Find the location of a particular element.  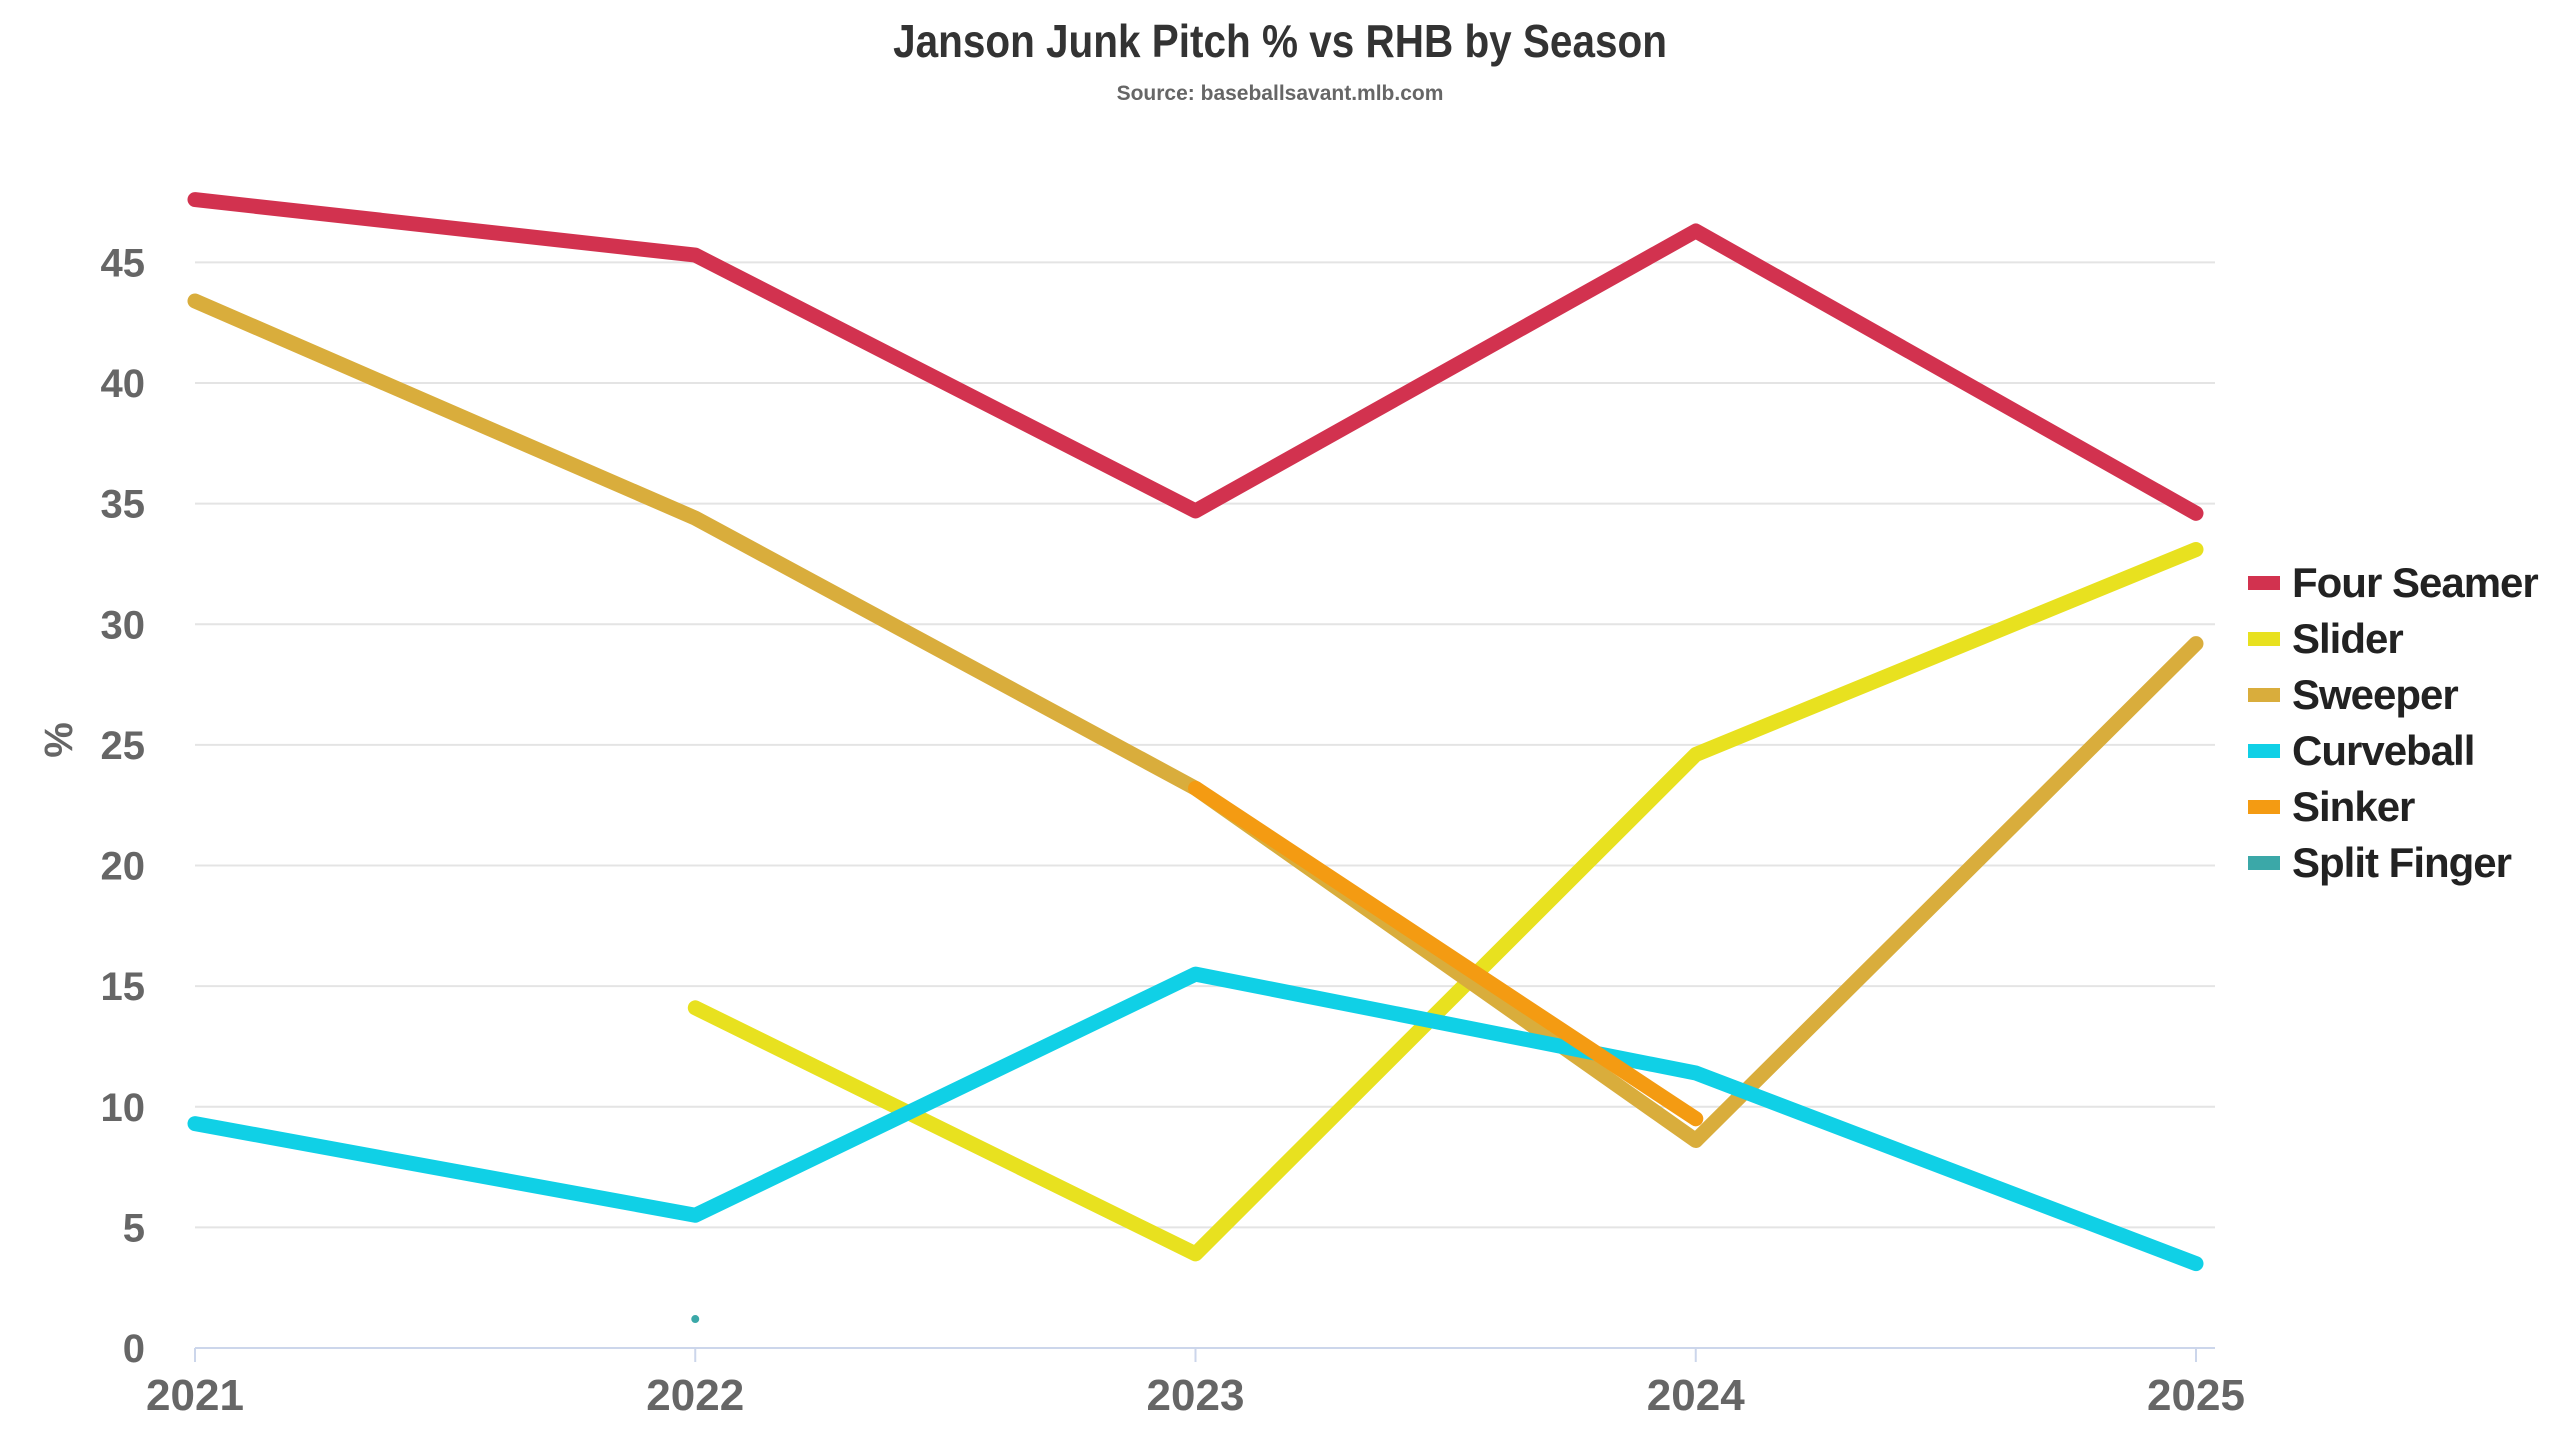

chart-title: Janson Junk Pitch % vs RHB by Season is located at coordinates (1280, 41).